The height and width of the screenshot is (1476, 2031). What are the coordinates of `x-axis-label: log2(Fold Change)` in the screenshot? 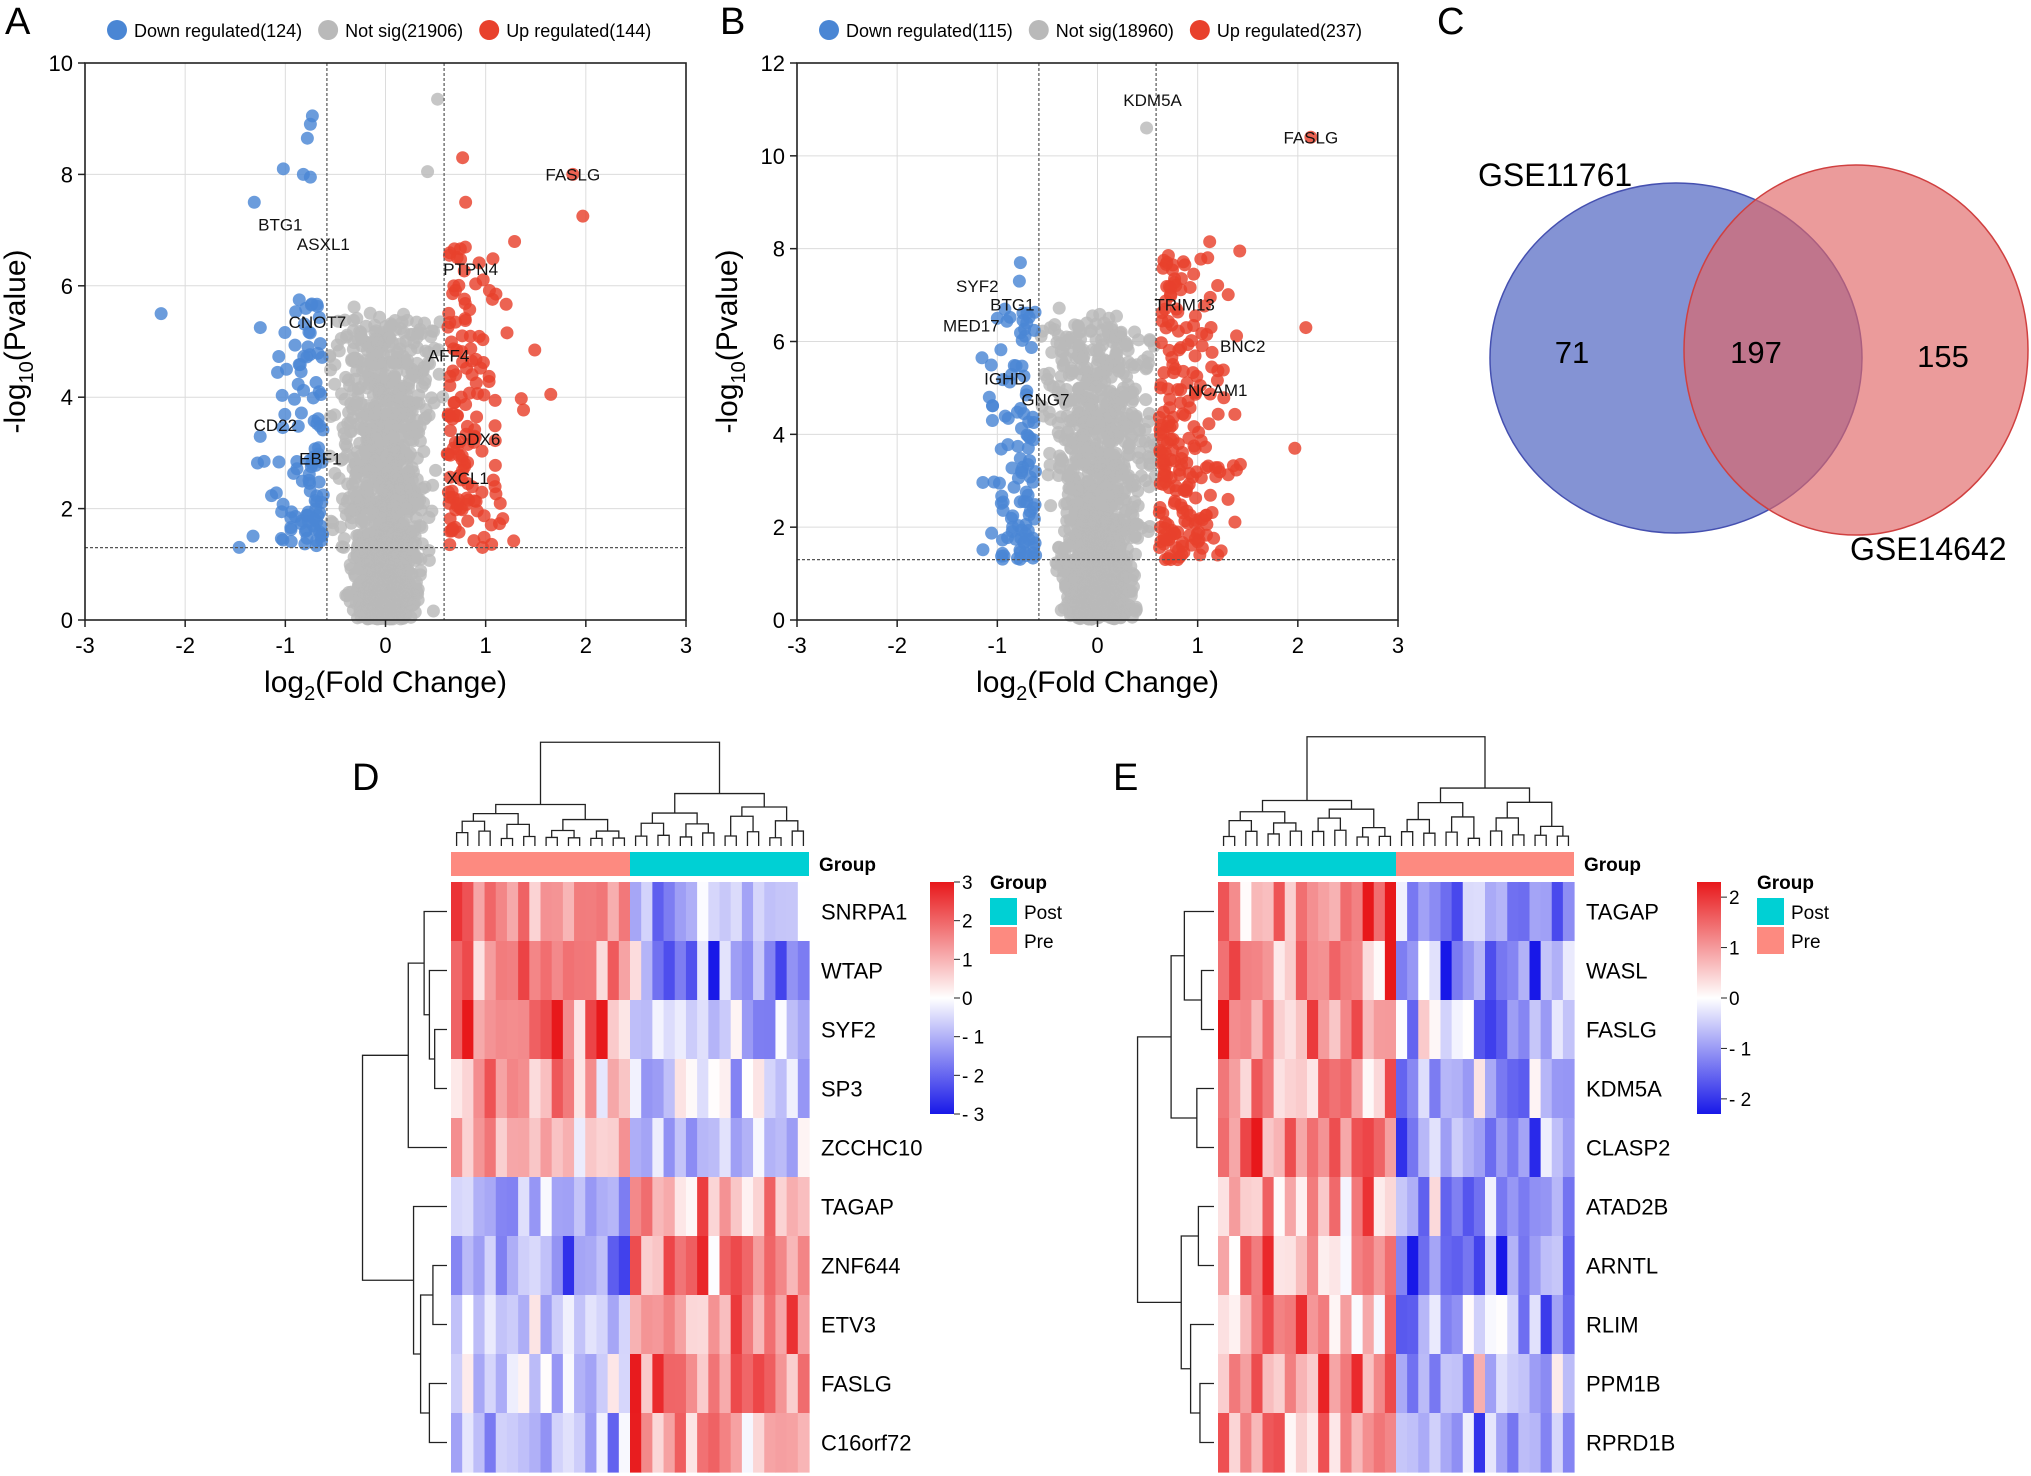 It's located at (1097, 685).